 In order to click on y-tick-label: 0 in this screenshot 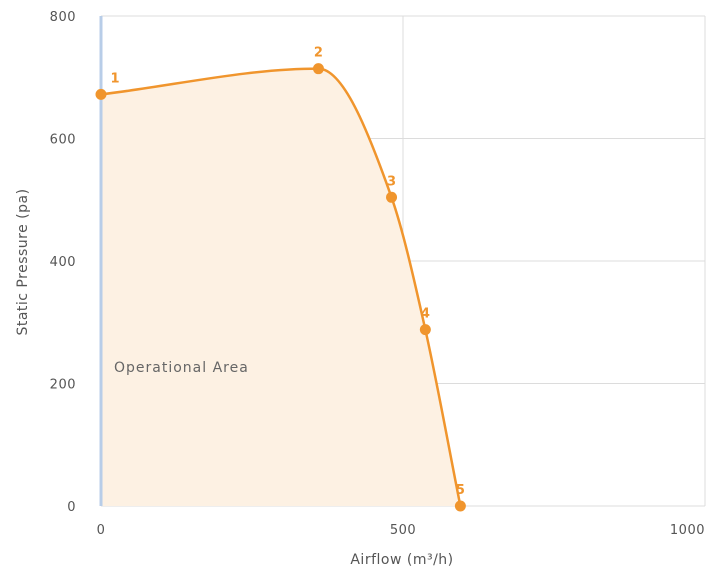, I will do `click(71, 507)`.